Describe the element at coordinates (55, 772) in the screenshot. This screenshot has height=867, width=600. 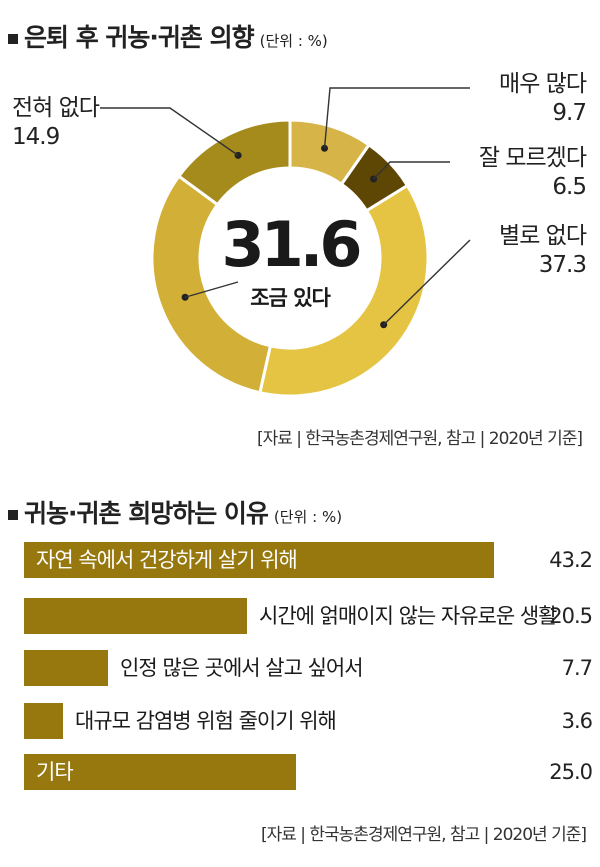
I see `bar-label-4: 기타` at that location.